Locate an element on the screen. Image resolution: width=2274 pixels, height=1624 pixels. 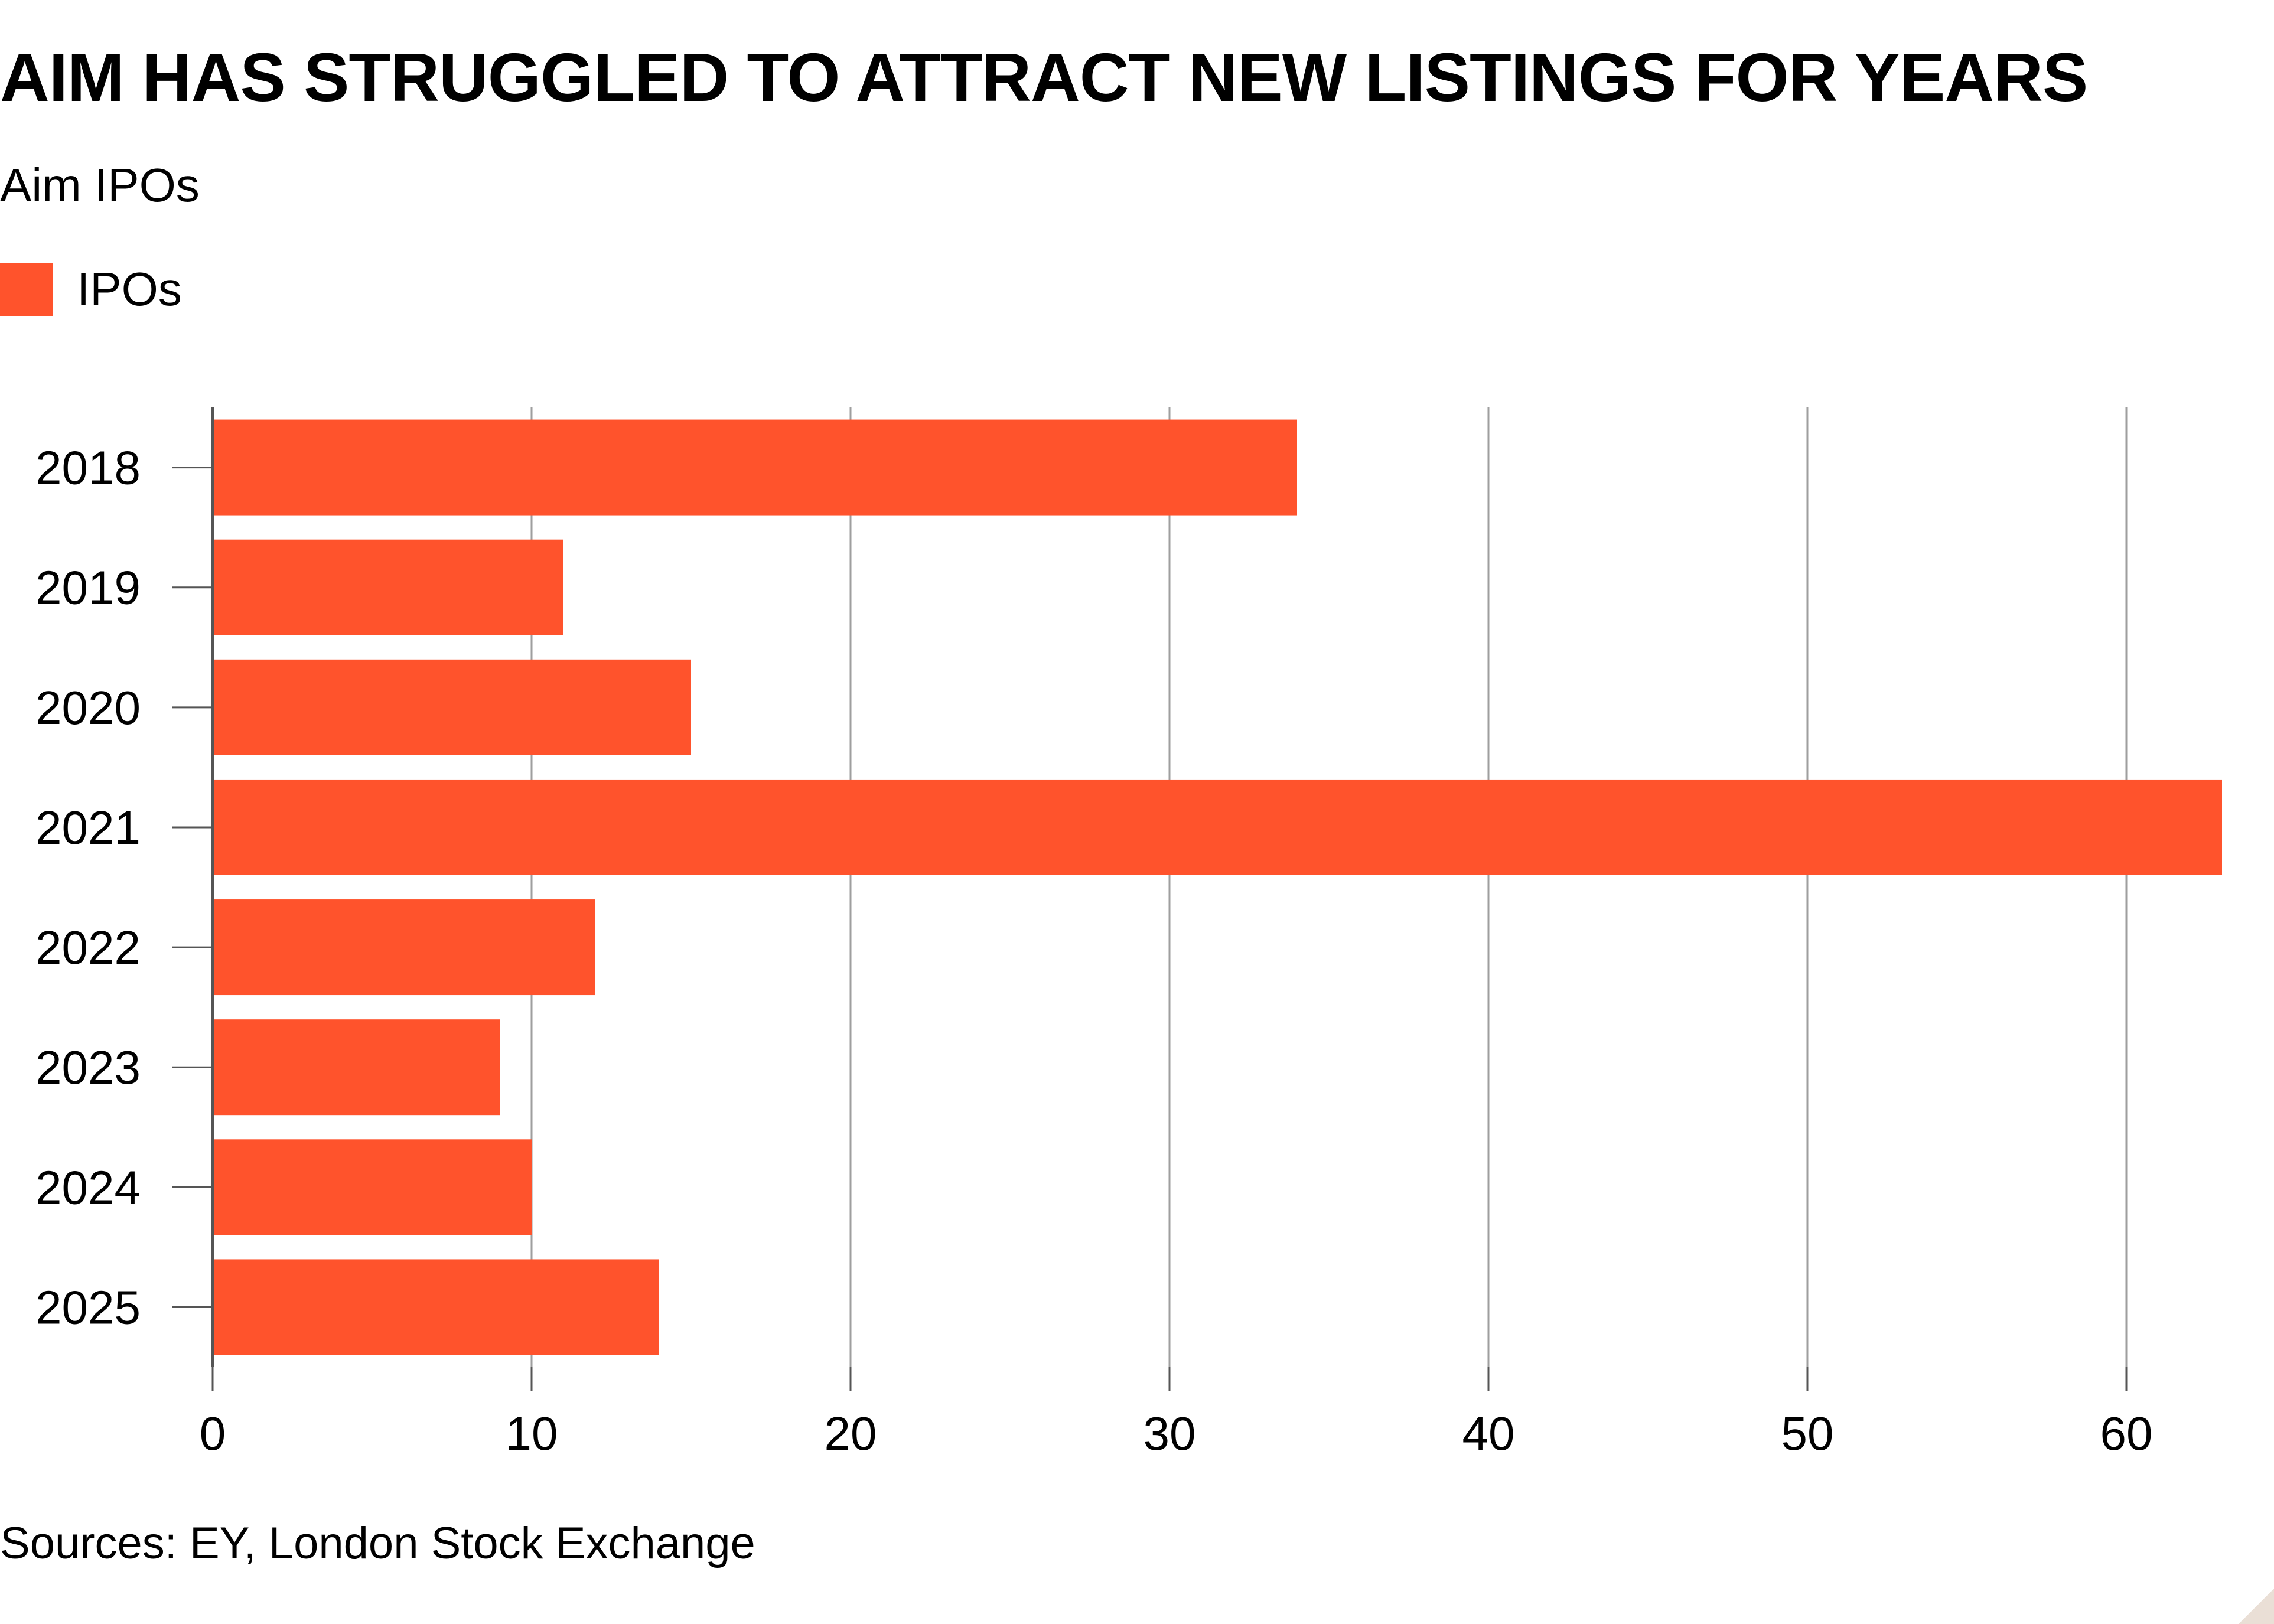
chart-subtitle: Aim IPOs is located at coordinates (100, 185).